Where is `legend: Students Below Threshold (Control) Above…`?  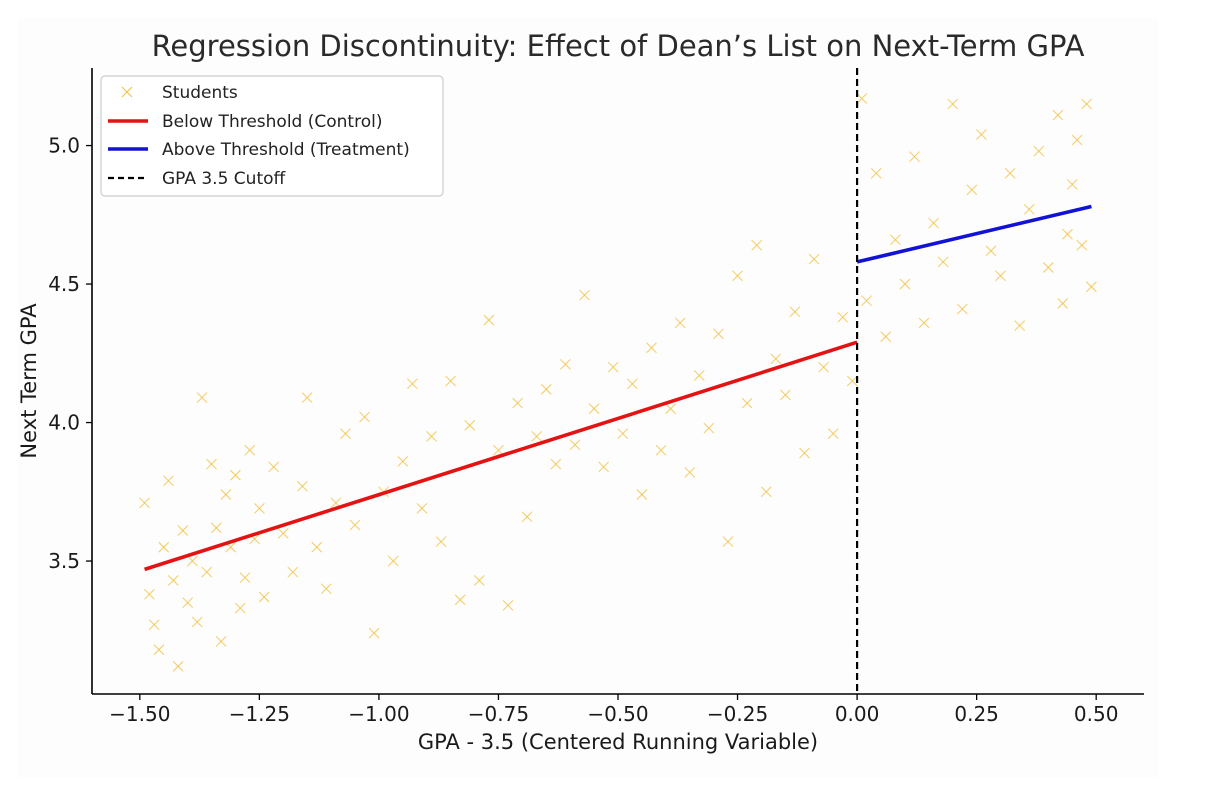 legend: Students Below Threshold (Control) Above… is located at coordinates (272, 136).